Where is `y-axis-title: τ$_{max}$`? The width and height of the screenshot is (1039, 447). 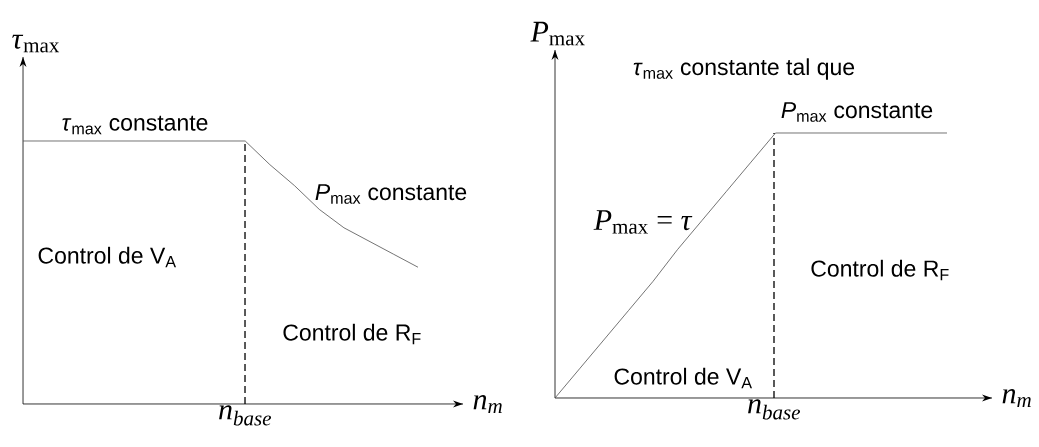
y-axis-title: τ$_{max}$ is located at coordinates (36, 43).